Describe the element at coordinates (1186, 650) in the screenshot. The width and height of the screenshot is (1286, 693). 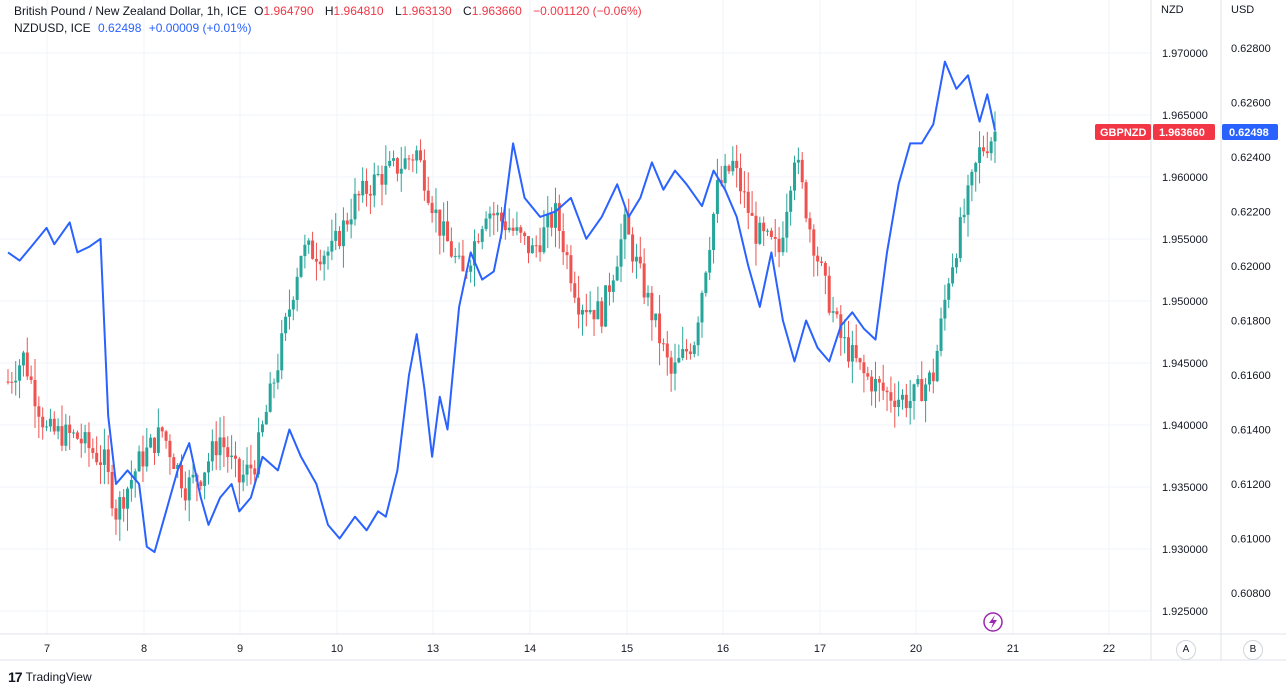
I see `scale-a-button: A` at that location.